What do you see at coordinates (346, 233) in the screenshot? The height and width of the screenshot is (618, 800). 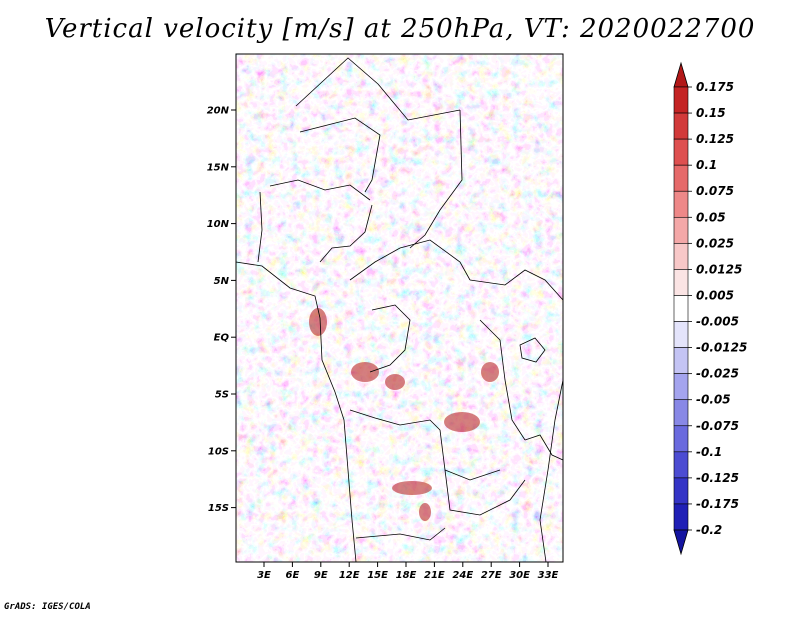 I see `border-nigeria-cameroon` at bounding box center [346, 233].